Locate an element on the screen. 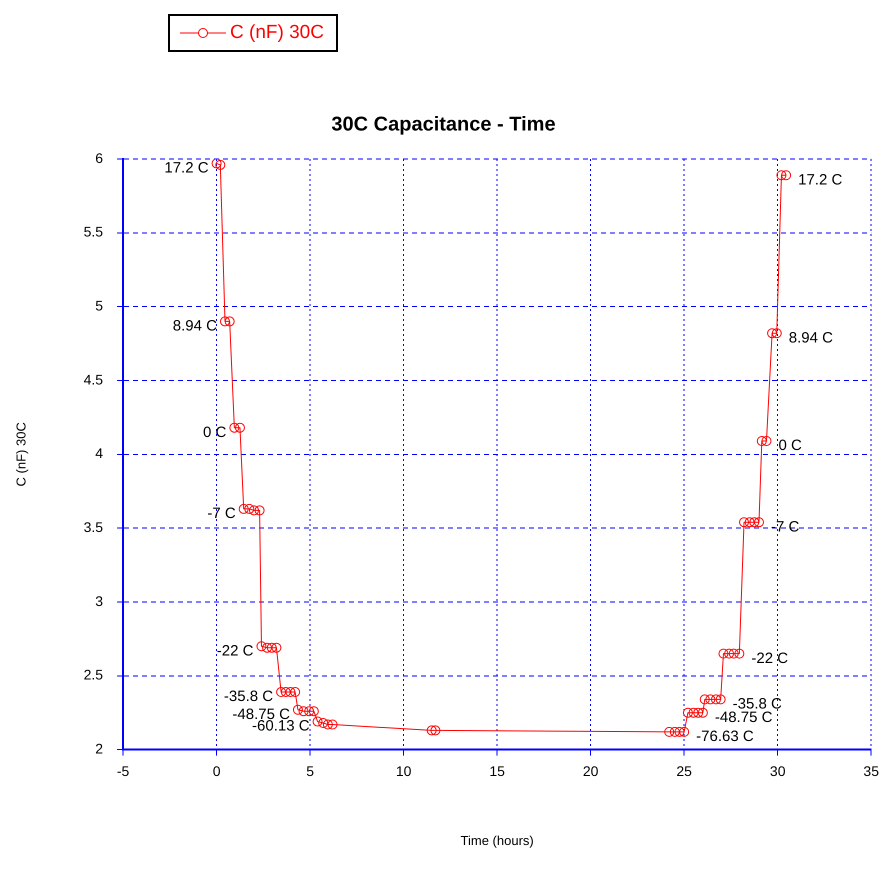 The image size is (887, 873). x-tick-label: 5 is located at coordinates (310, 770).